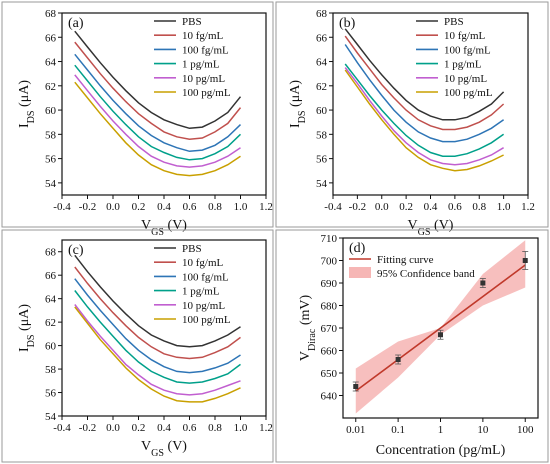  I want to click on x-axis-label: Concentration (pg/mL), so click(441, 450).